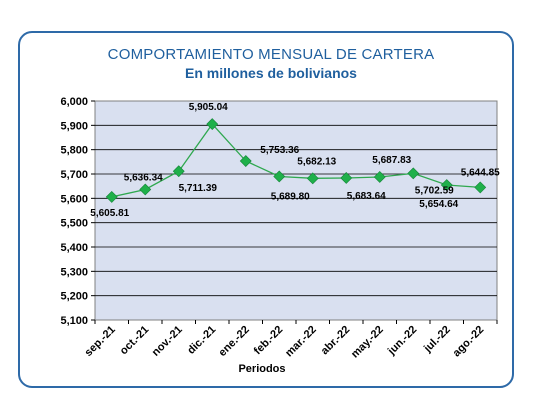 This screenshot has height=419, width=542. I want to click on data-label: 5,644.85, so click(480, 172).